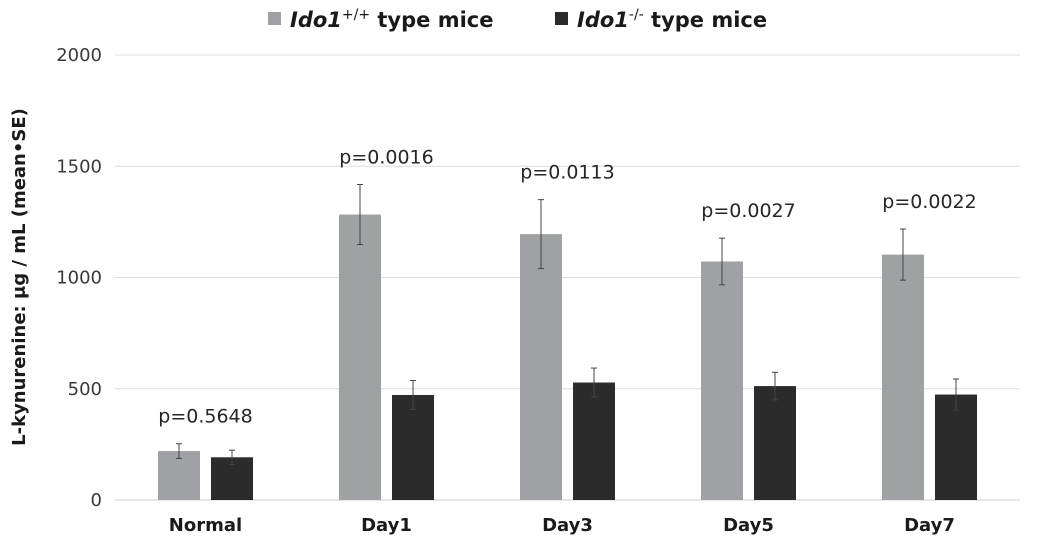  I want to click on legend-label: Ido1-/- type mice, so click(672, 19).